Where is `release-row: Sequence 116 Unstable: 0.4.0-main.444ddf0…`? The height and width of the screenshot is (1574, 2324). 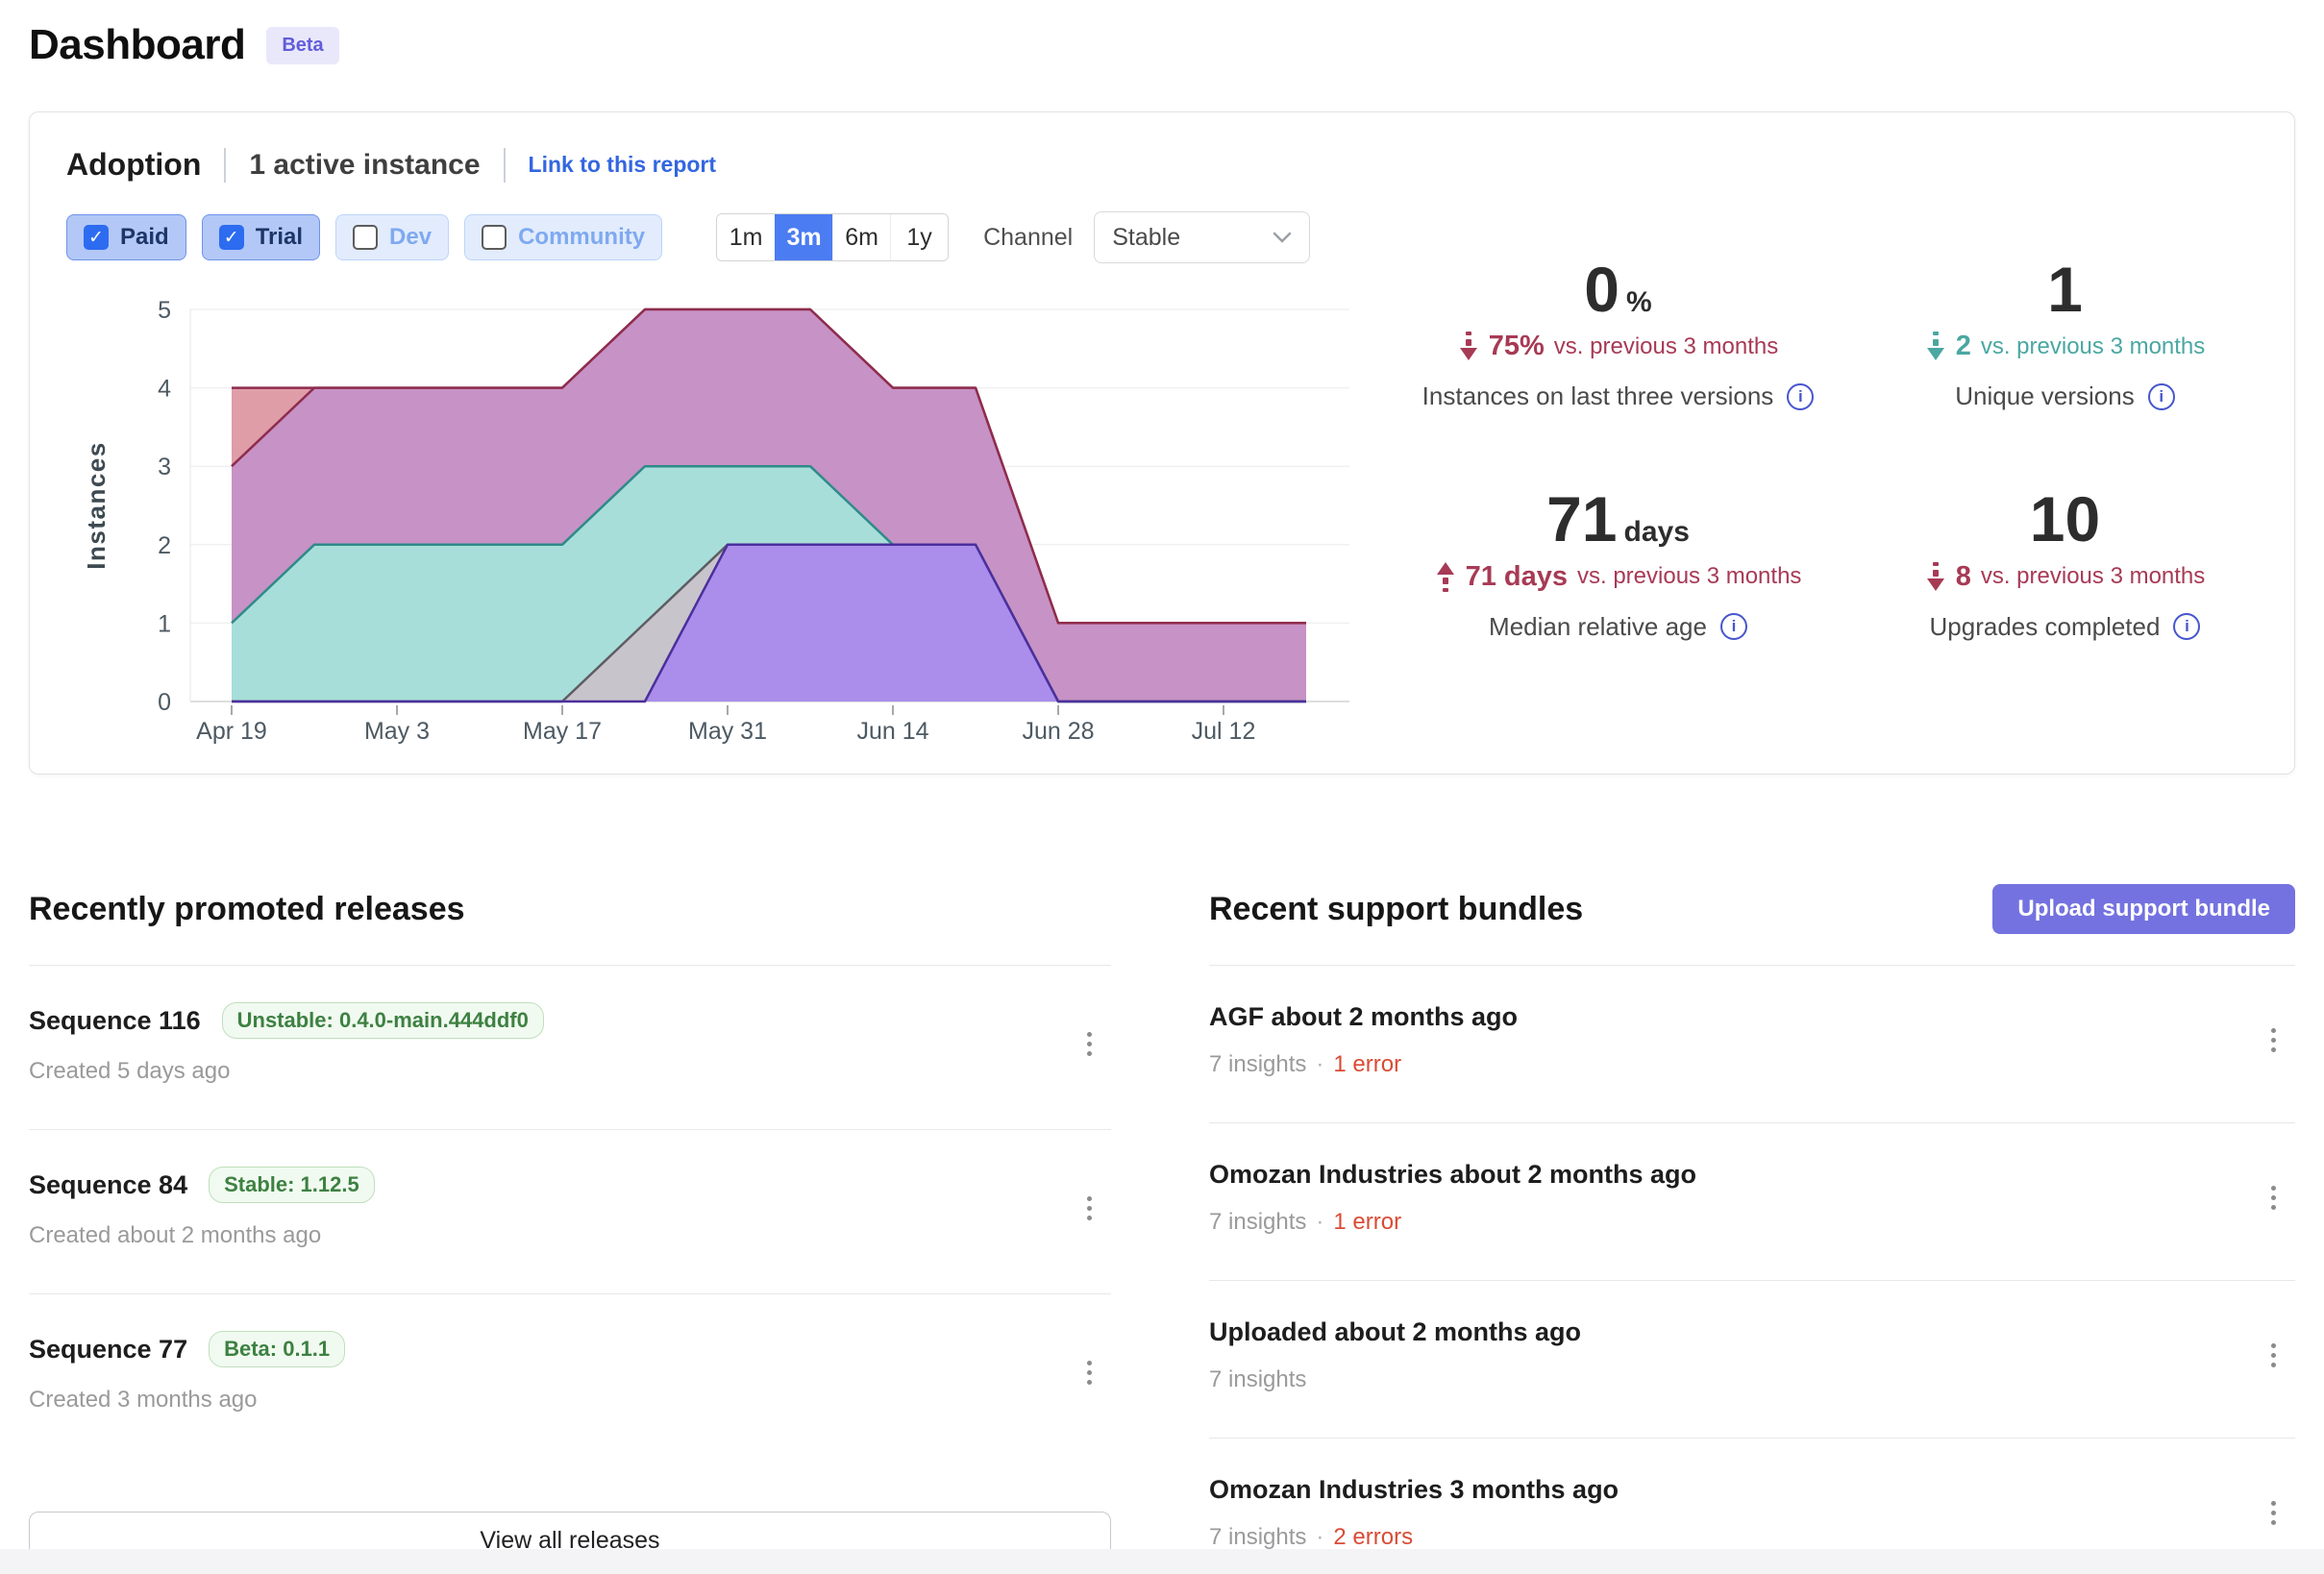
release-row: Sequence 116 Unstable: 0.4.0-main.444ddf0… is located at coordinates (570, 1047).